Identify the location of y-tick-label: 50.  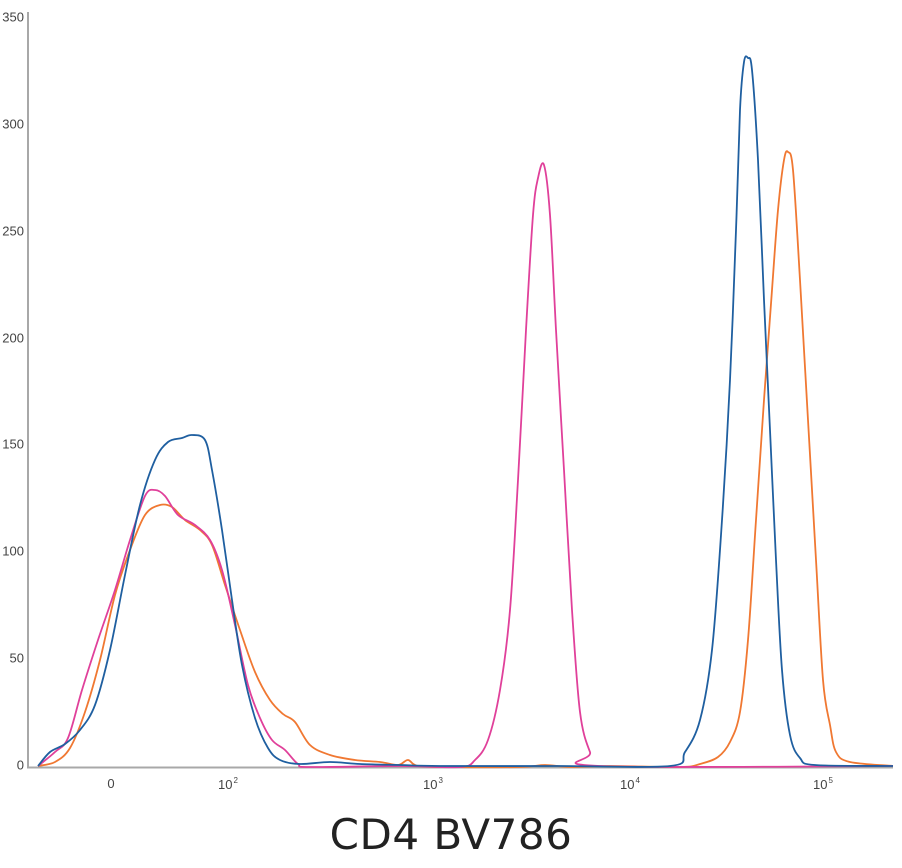
(16, 658).